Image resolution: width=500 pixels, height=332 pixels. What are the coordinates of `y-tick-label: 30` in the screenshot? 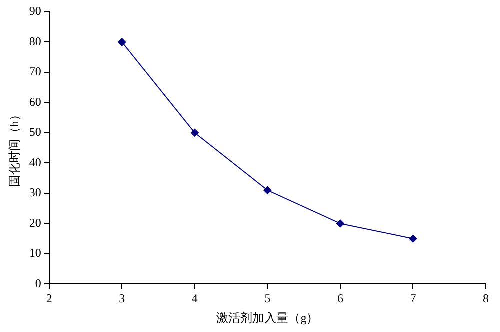 It's located at (35, 193).